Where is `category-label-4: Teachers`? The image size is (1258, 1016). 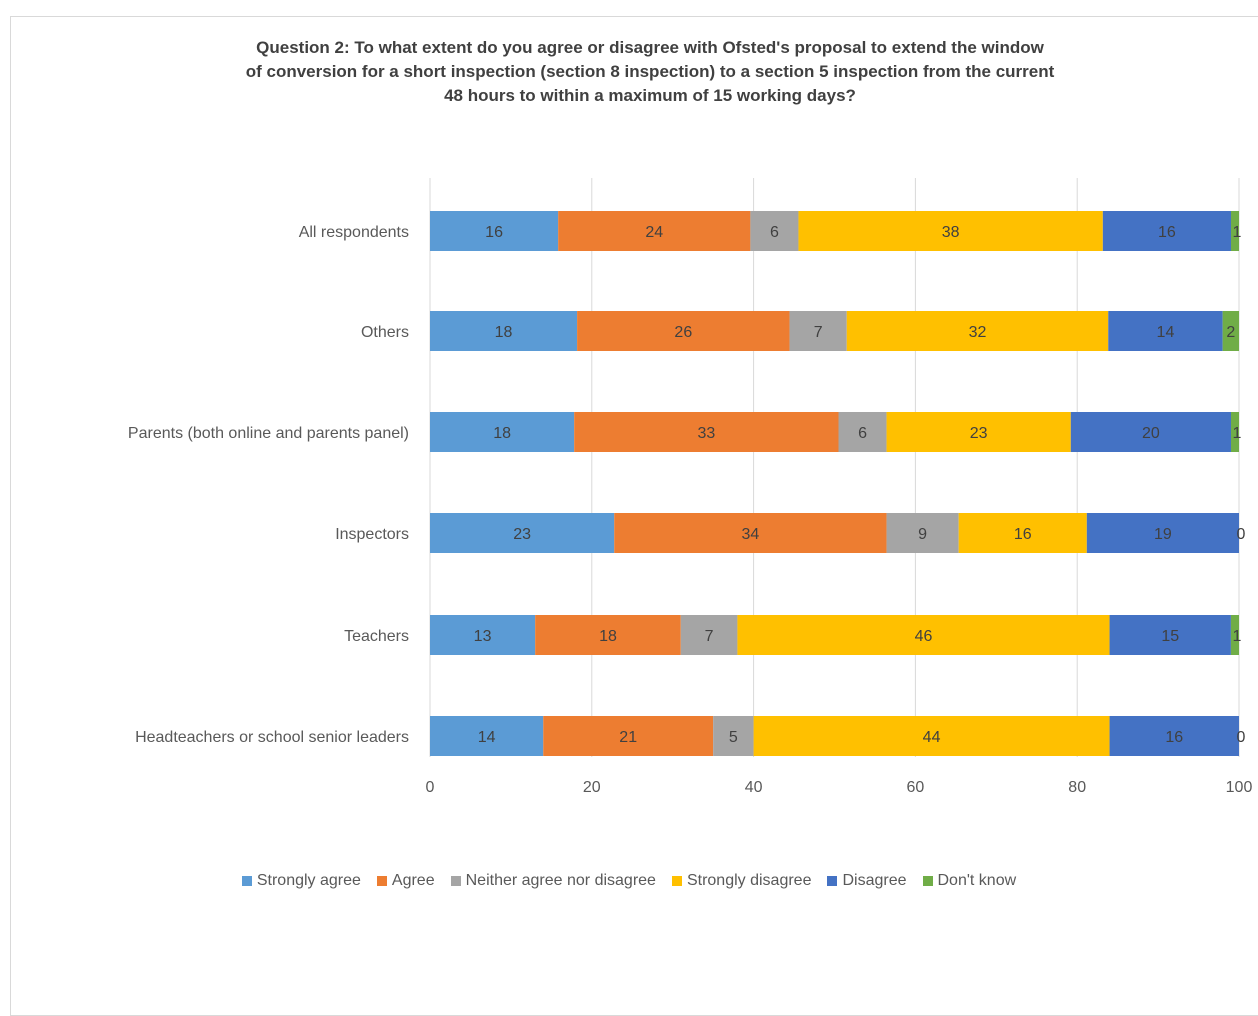
category-label-4: Teachers is located at coordinates (376, 636).